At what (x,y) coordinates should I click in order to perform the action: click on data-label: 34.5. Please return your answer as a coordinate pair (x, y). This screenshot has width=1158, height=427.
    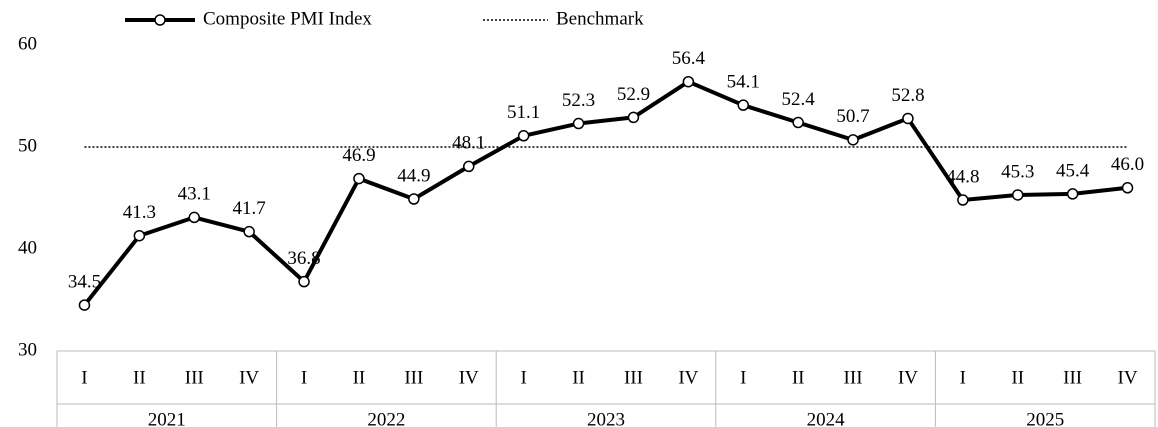
    Looking at the image, I should click on (84, 281).